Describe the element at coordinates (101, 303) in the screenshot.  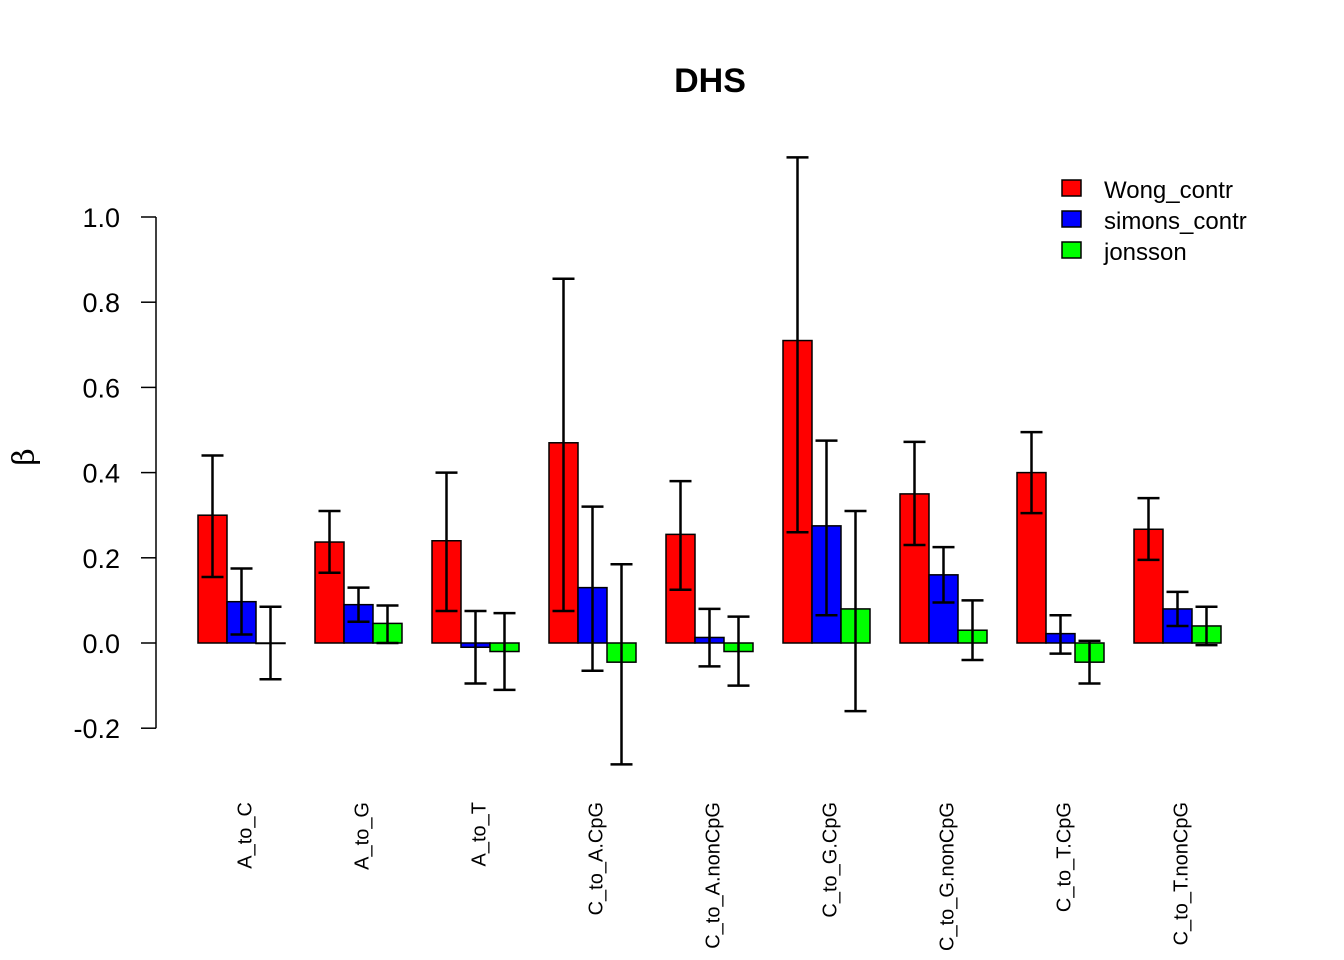
I see `y-tick-label: 0.8` at that location.